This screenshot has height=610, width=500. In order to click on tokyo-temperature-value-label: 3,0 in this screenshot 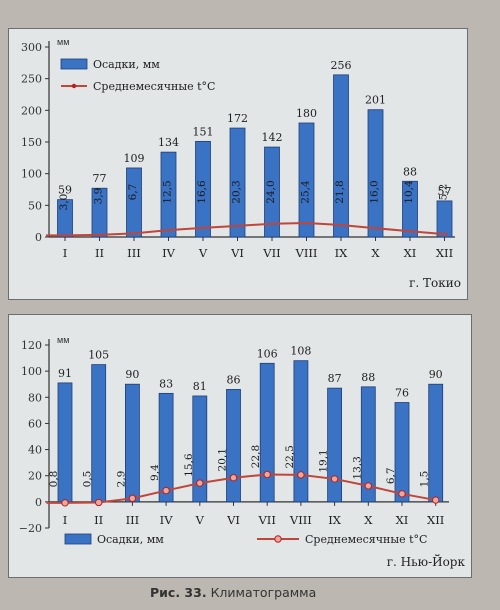, I will do `click(64, 202)`.